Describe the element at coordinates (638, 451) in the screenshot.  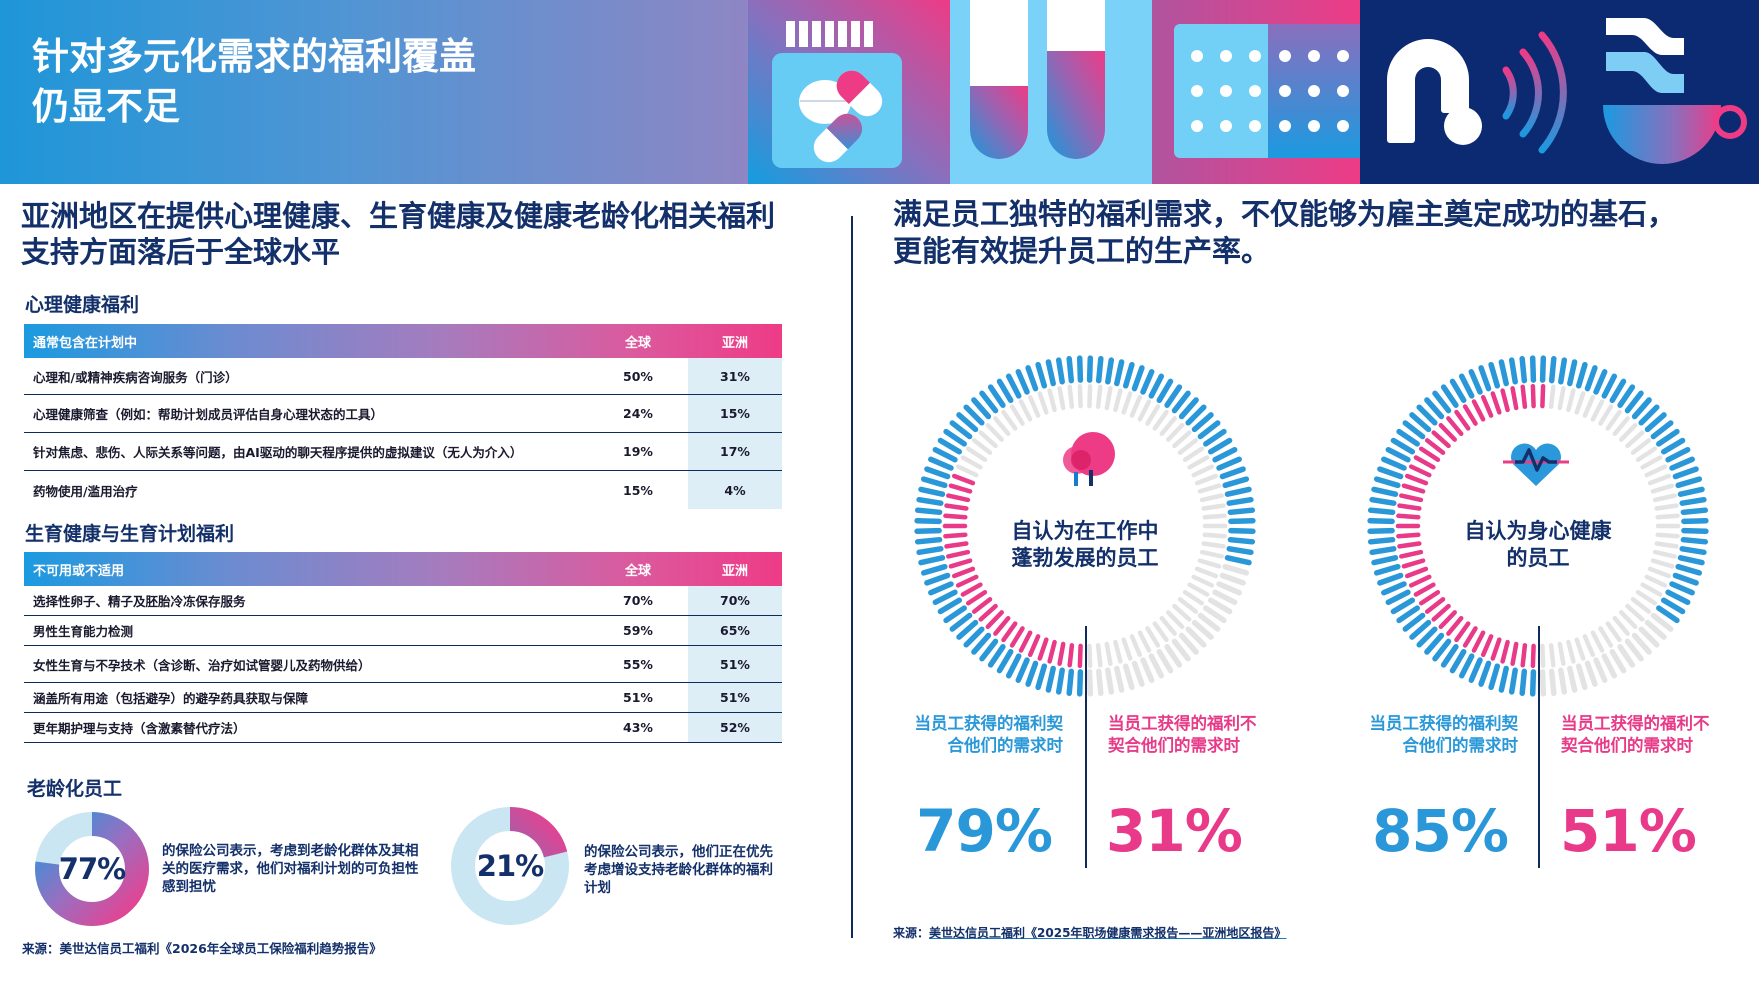
I see `row-global-value: 19%` at that location.